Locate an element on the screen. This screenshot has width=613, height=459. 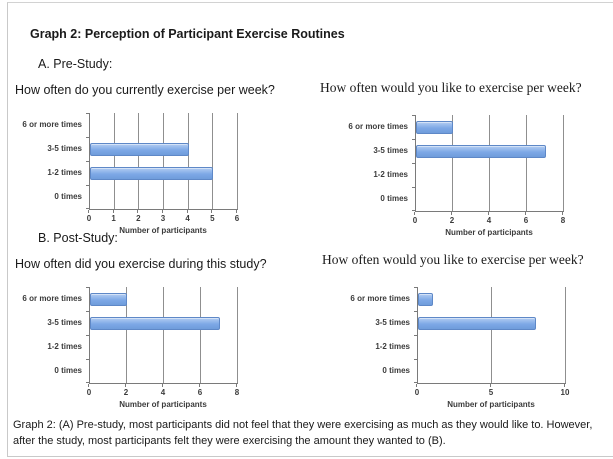
x-tick-label: 3 is located at coordinates (163, 218).